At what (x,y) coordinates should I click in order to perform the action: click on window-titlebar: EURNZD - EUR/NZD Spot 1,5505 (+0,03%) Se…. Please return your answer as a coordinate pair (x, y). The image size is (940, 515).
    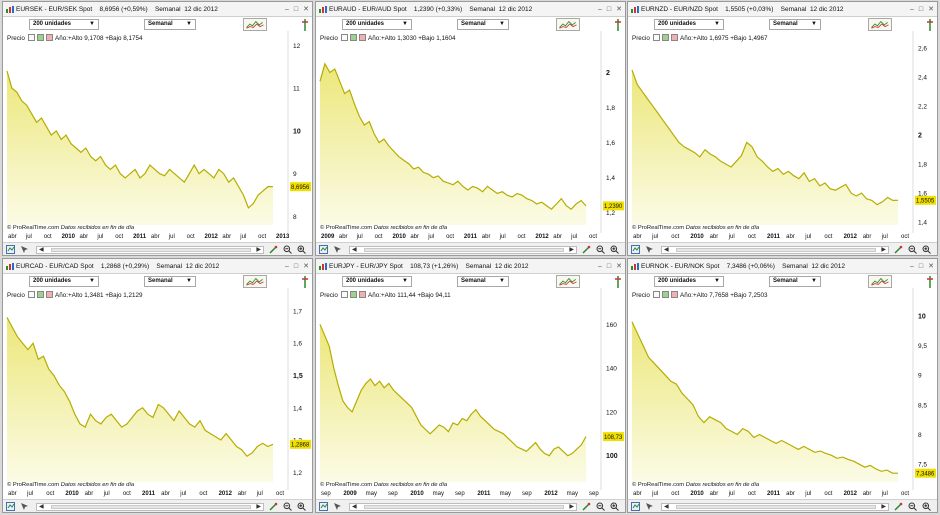
    Looking at the image, I should click on (782, 9).